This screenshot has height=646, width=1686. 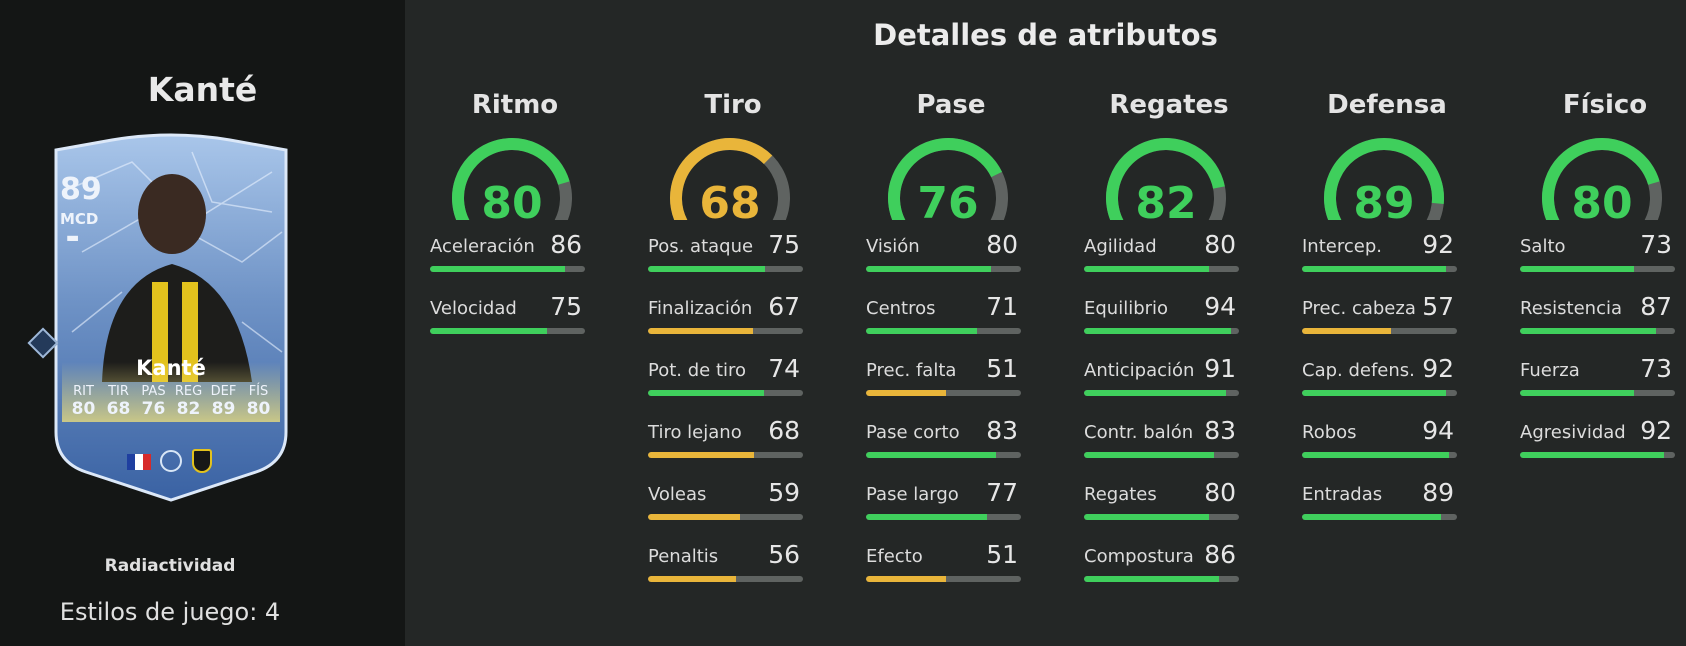 What do you see at coordinates (153, 401) in the screenshot?
I see `card-stat: PAS 76` at bounding box center [153, 401].